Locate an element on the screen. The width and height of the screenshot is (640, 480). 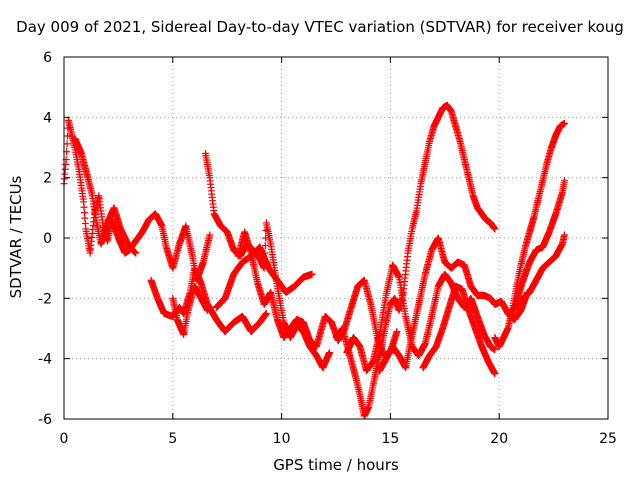
y-tick-label: -2 is located at coordinates (45, 299).